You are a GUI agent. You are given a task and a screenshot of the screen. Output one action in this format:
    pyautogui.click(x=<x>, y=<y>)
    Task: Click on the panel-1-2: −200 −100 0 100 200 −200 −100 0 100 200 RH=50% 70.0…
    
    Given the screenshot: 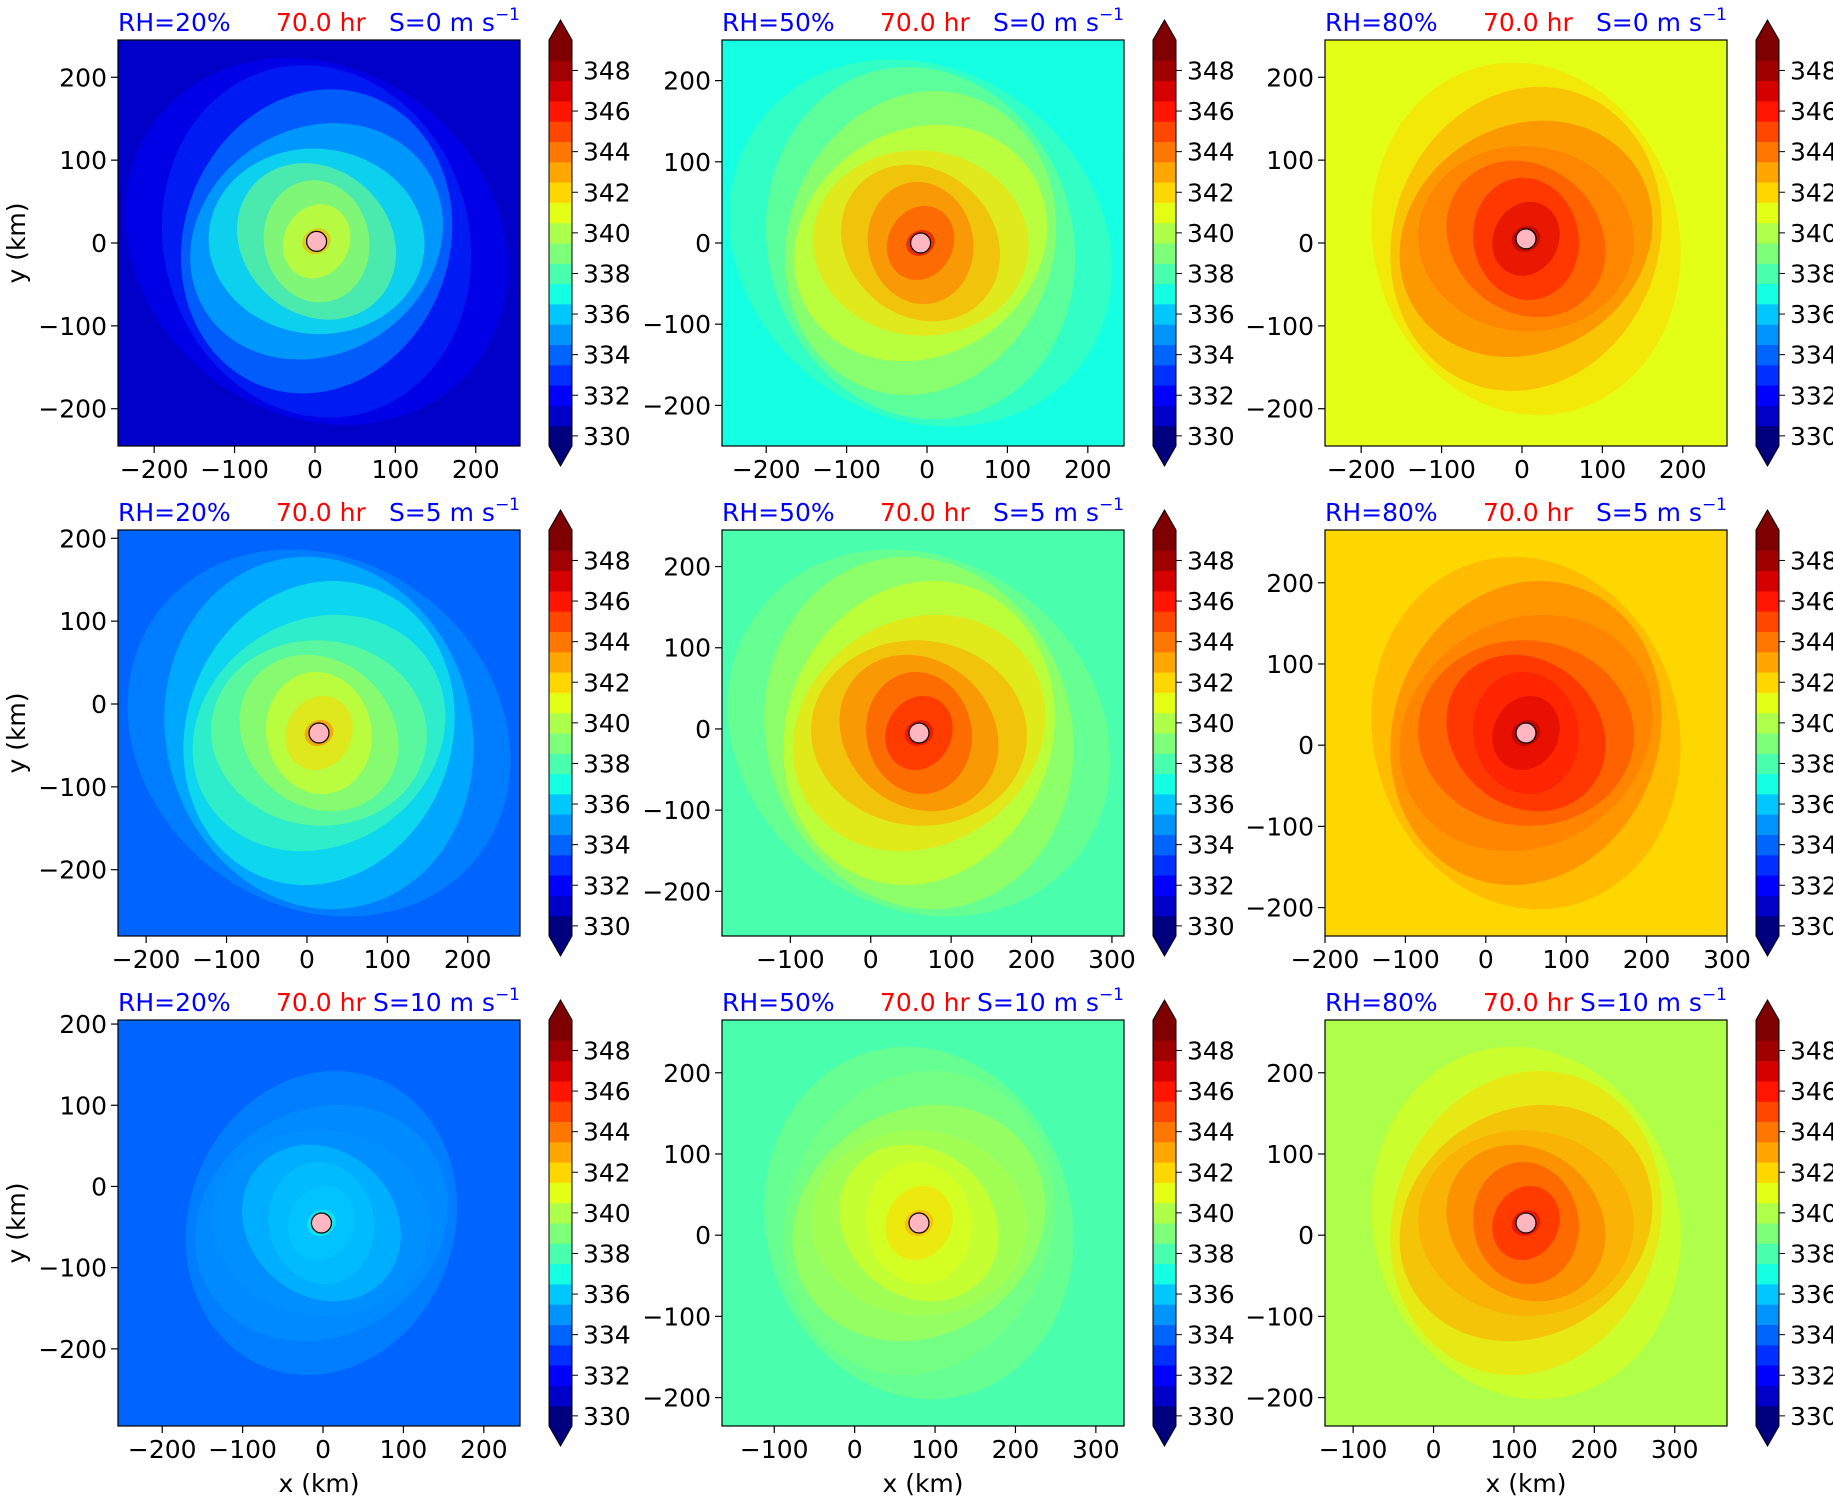 What is the action you would take?
    pyautogui.click(x=938, y=244)
    